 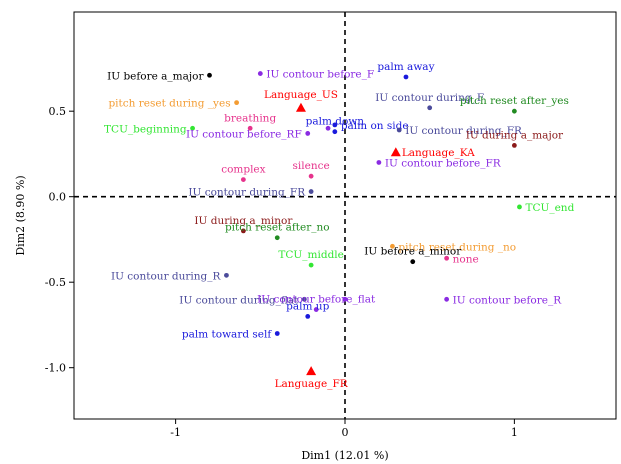 What do you see at coordinates (429, 98) in the screenshot?
I see `data-point-label: IU contour during_F` at bounding box center [429, 98].